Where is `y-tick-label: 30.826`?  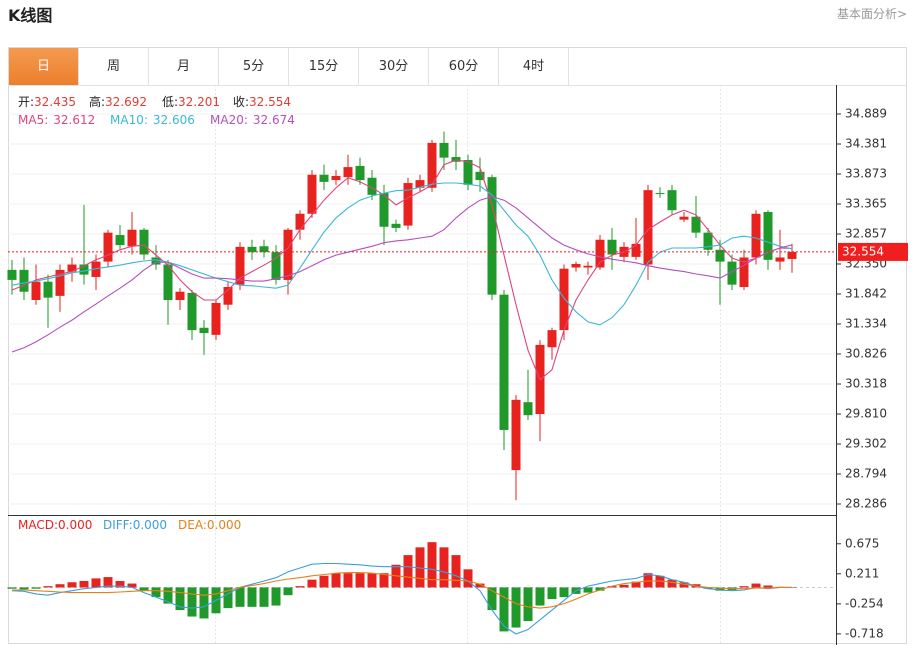 y-tick-label: 30.826 is located at coordinates (866, 353).